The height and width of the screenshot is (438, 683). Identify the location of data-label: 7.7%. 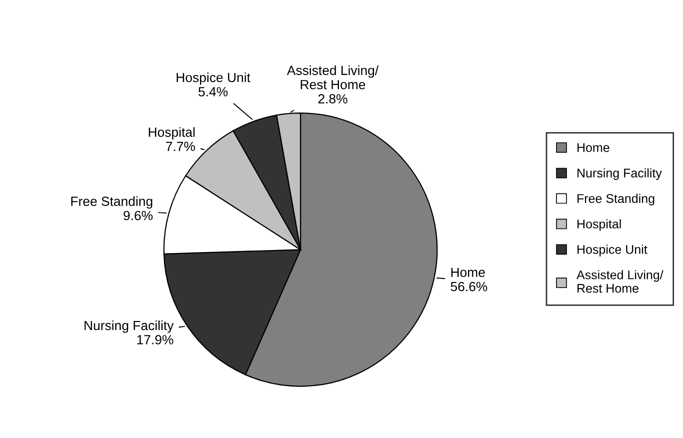
(180, 147).